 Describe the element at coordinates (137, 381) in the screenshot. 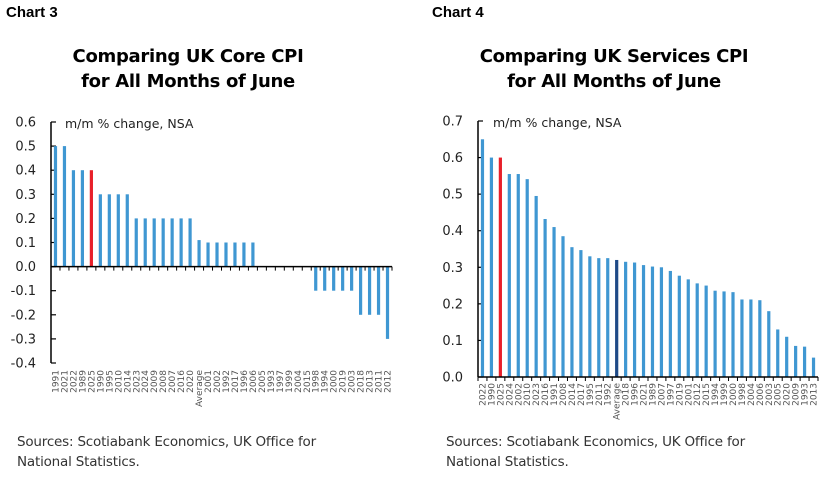

I see `x-tick-label: 2023` at that location.